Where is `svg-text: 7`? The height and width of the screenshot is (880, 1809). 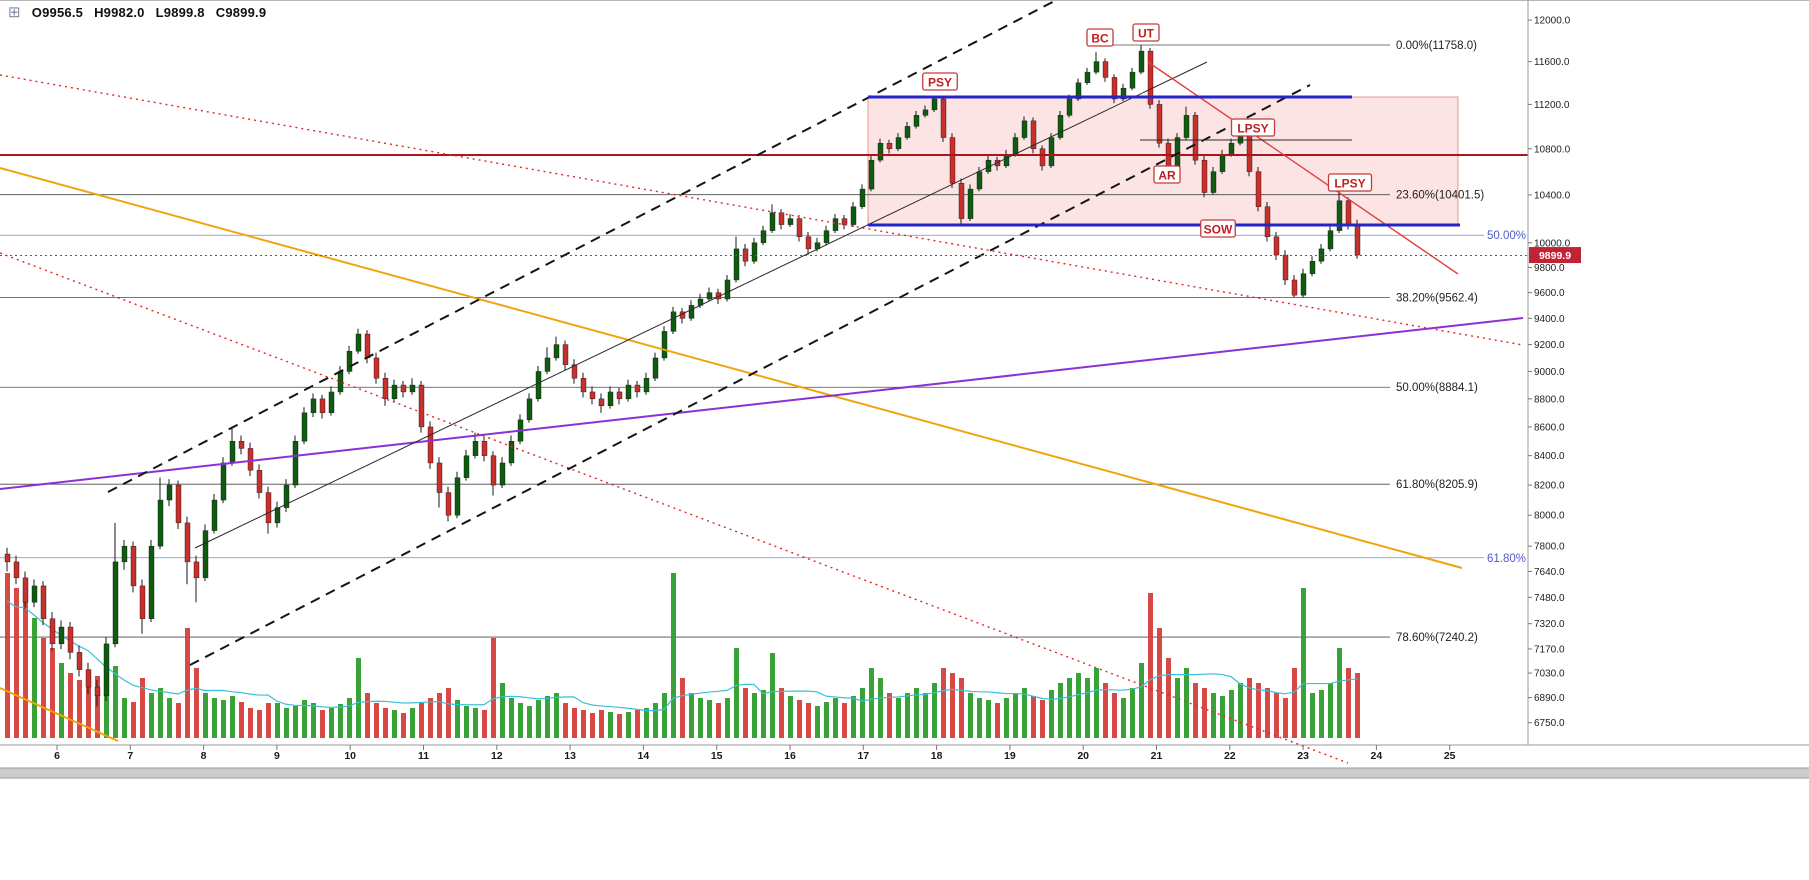 svg-text: 7 is located at coordinates (130, 756).